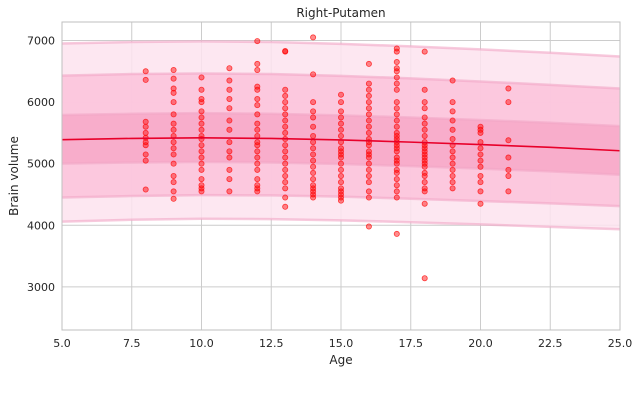  What do you see at coordinates (341, 144) in the screenshot?
I see `mean-curve` at bounding box center [341, 144].